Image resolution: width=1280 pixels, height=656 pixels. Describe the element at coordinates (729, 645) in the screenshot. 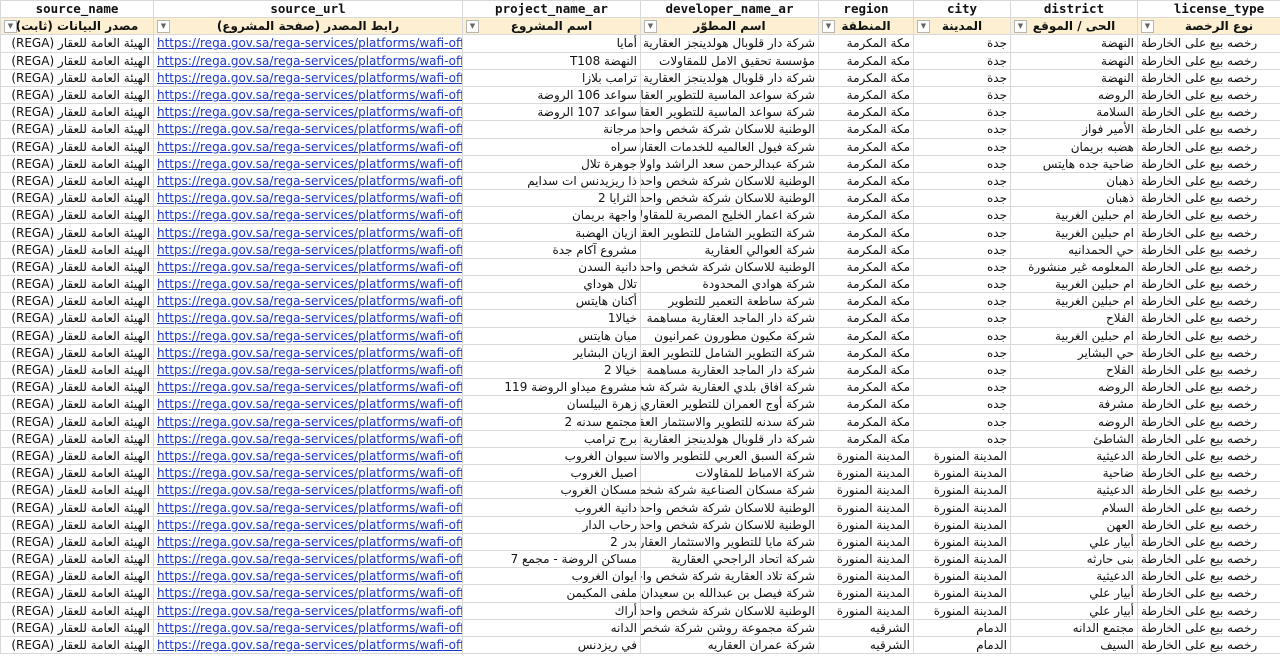

I see `cell-developer_name_ar: شركة عمران العقاريه` at that location.